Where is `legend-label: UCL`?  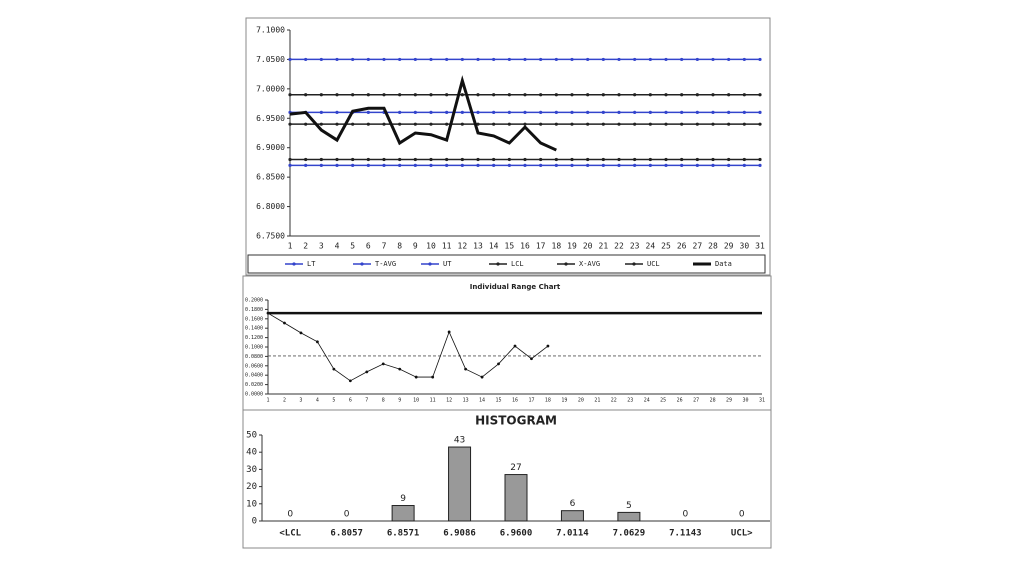 legend-label: UCL is located at coordinates (653, 264).